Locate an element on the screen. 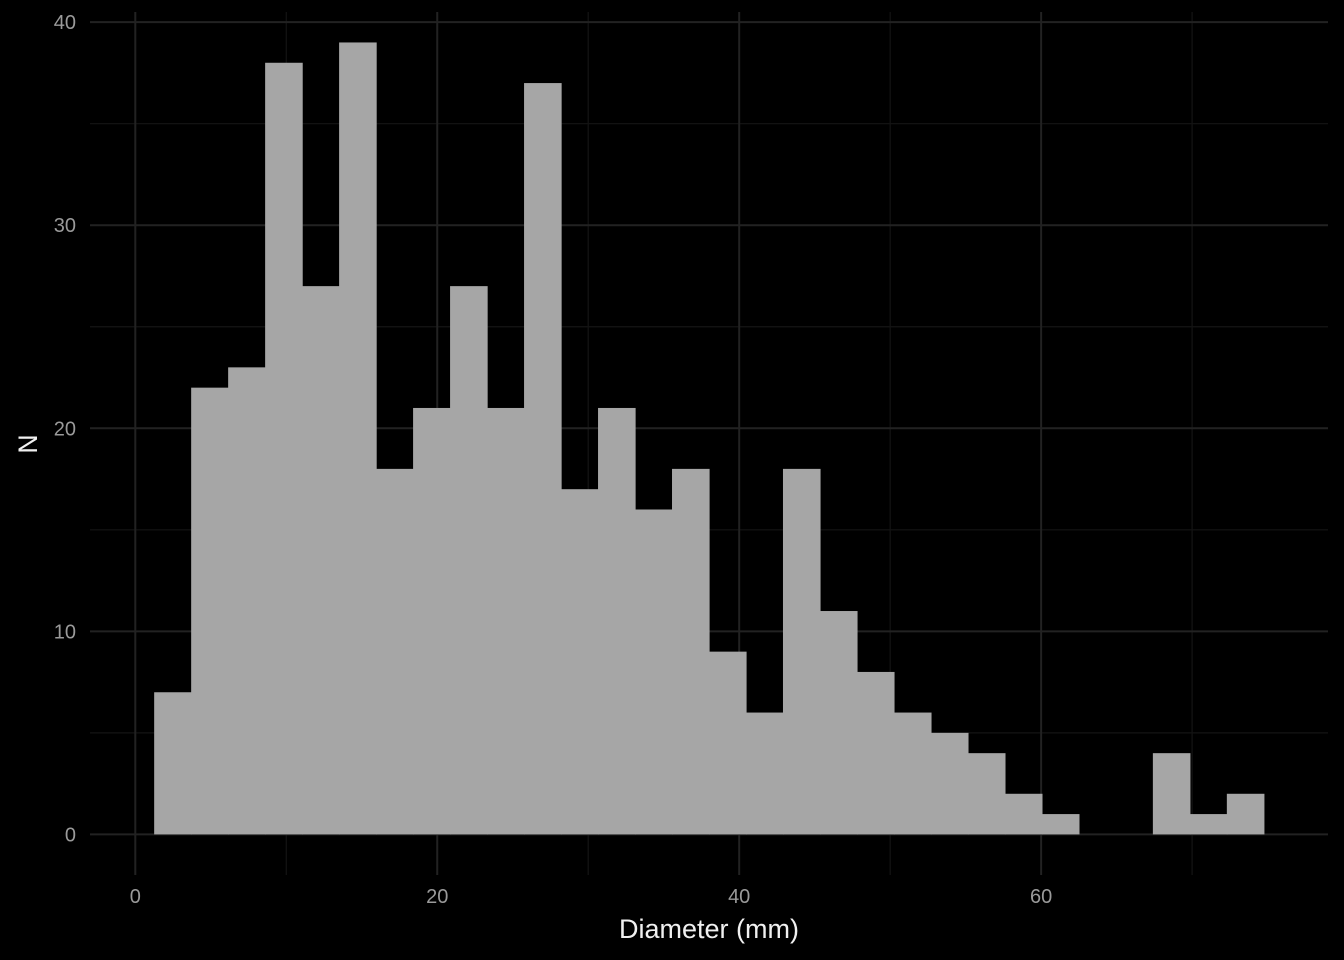 The height and width of the screenshot is (960, 1344). y-tick-labels: 0 10 20 30 40 is located at coordinates (65, 429).